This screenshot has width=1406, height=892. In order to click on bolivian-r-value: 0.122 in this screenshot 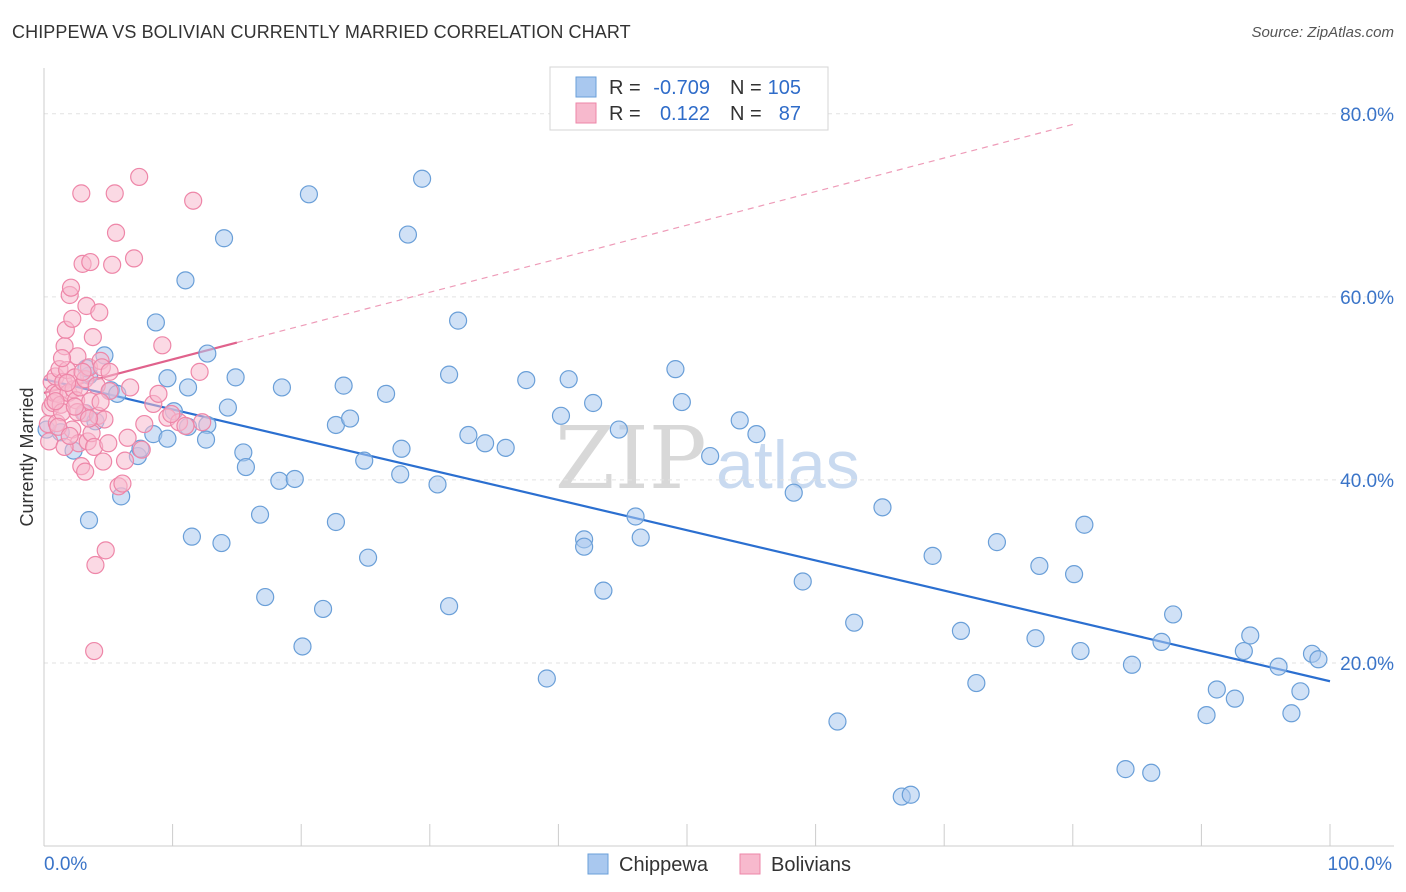, I will do `click(685, 114)`.